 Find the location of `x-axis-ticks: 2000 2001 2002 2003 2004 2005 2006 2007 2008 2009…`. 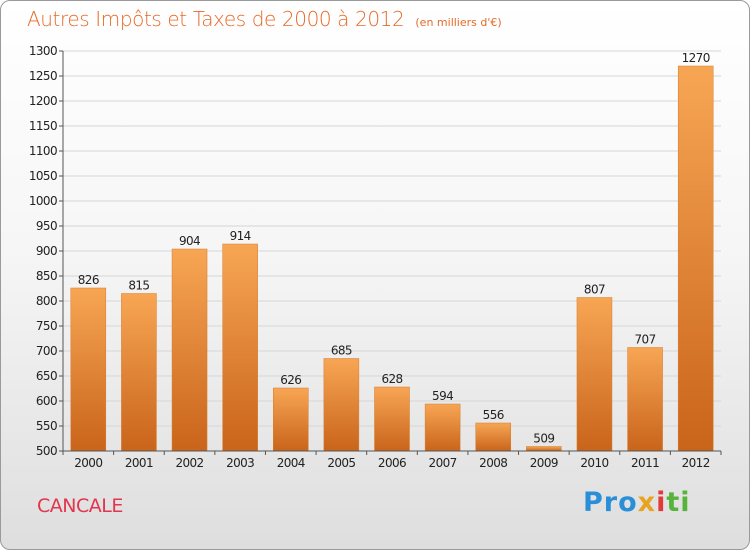

x-axis-ticks: 2000 2001 2002 2003 2004 2005 2006 2007 2008 2009… is located at coordinates (392, 460).